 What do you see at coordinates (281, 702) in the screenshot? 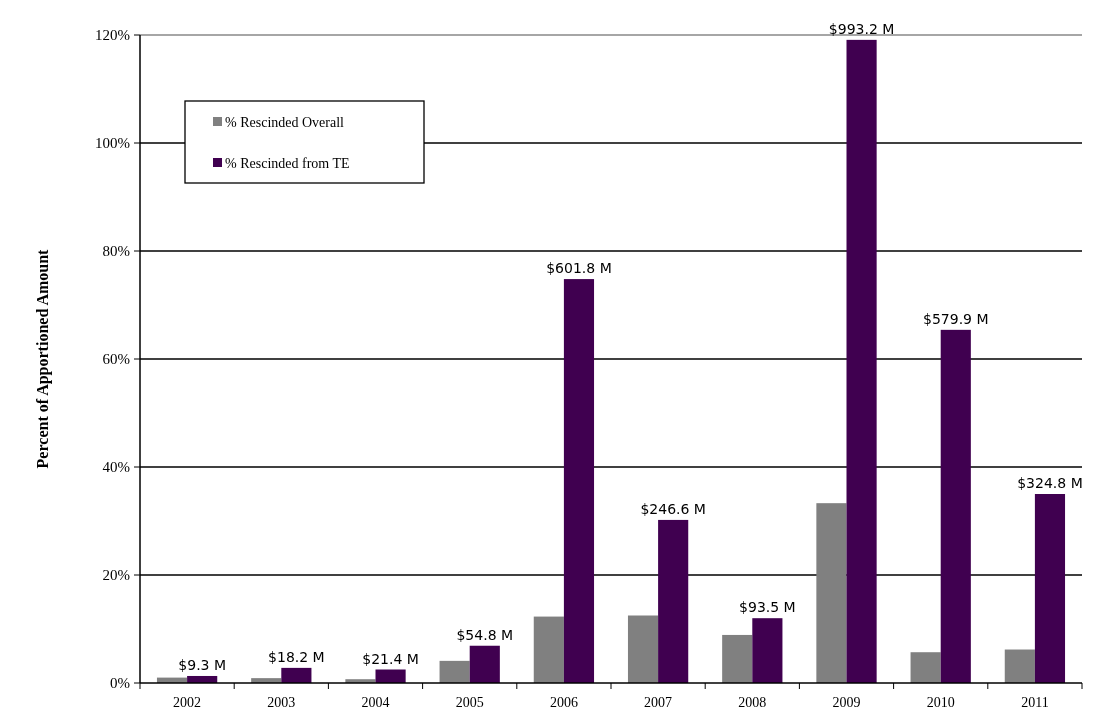
I see `x-tick-label: 2003` at bounding box center [281, 702].